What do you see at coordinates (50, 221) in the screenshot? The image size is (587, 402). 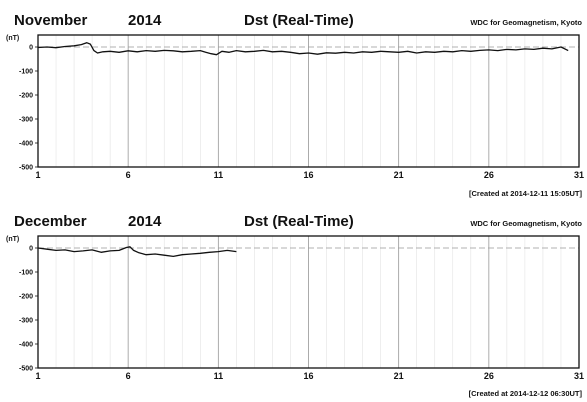 I see `month-label: December` at bounding box center [50, 221].